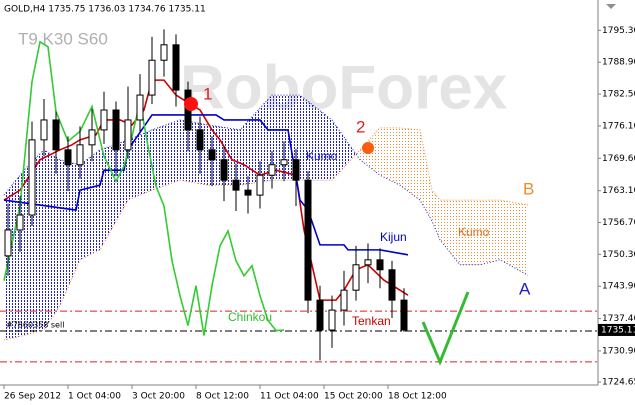 This screenshot has width=635, height=405. What do you see at coordinates (618, 351) in the screenshot?
I see `y-tick-label: 1730.90` at bounding box center [618, 351].